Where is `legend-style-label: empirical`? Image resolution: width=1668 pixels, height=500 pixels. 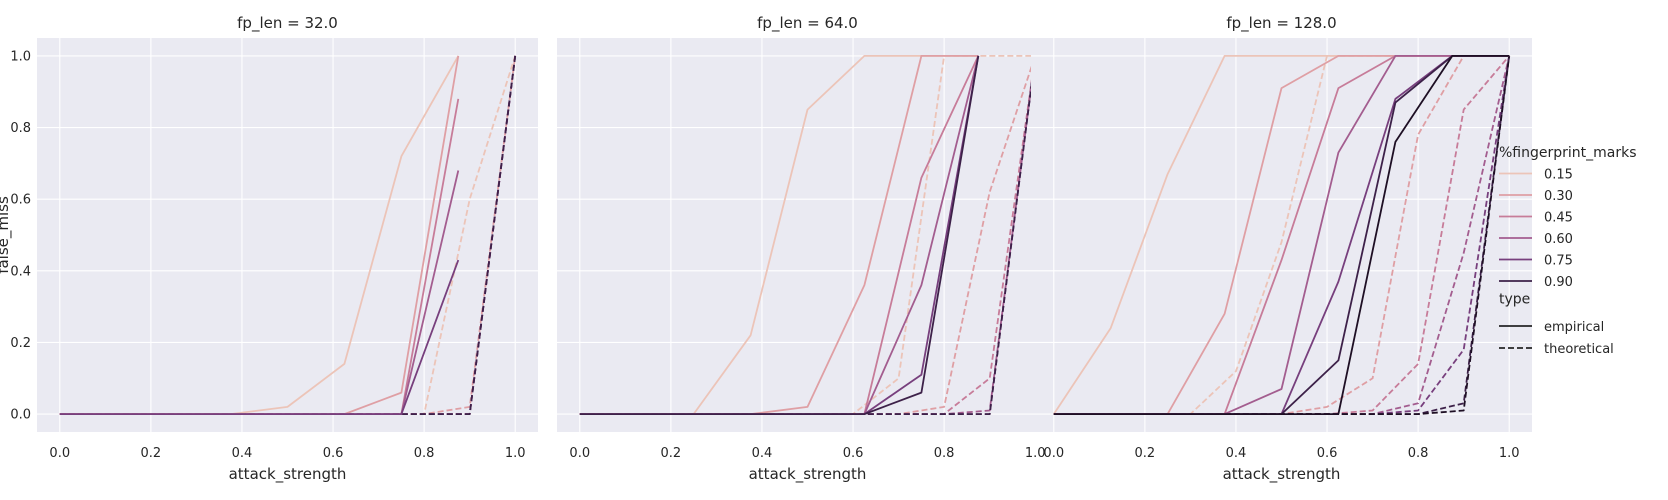
legend-style-label: empirical is located at coordinates (1574, 327).